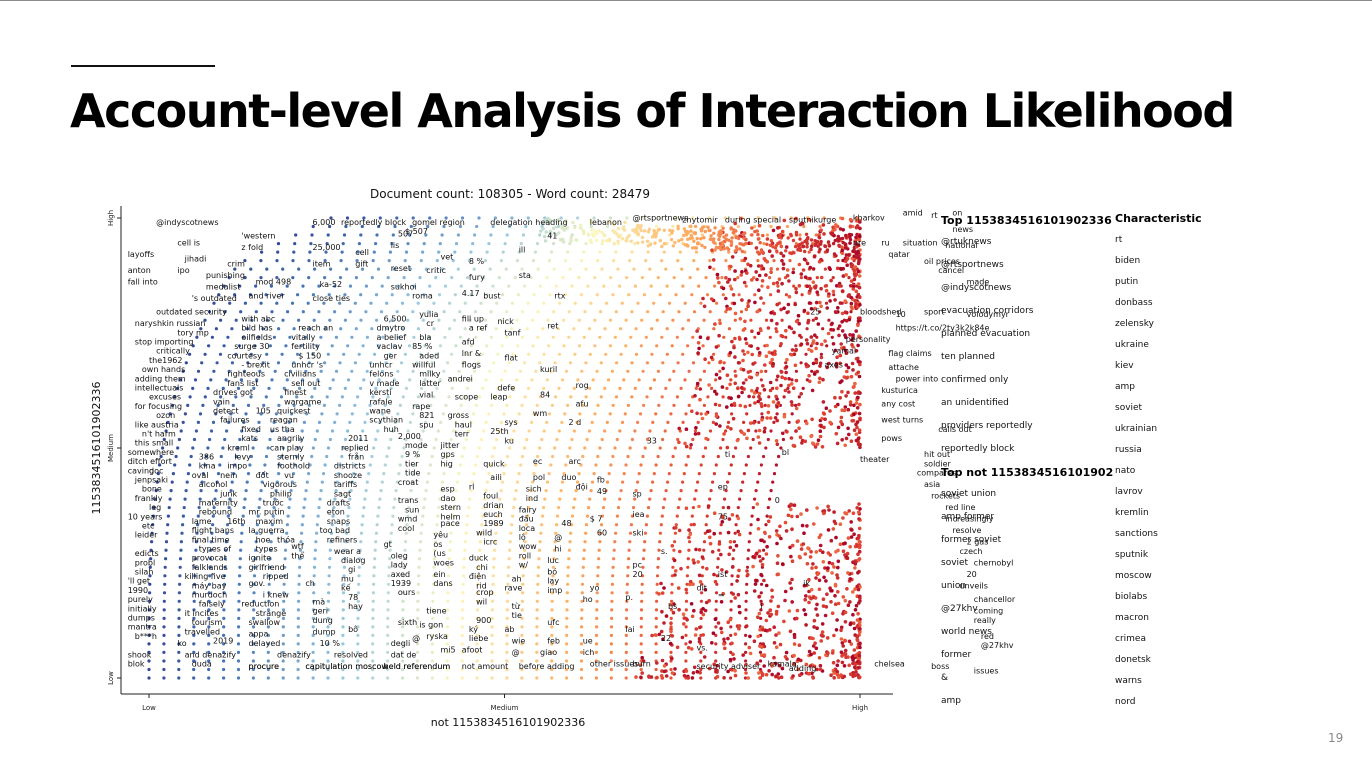  I want to click on term-item: amp, so click(1125, 387).